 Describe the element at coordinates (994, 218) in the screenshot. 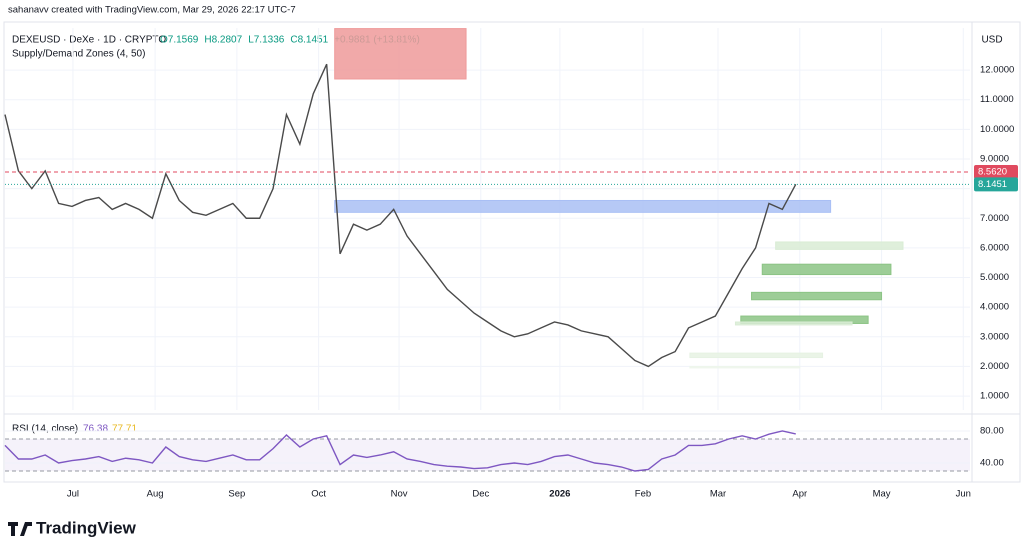

I see `y-tick-label: 7.0000` at that location.